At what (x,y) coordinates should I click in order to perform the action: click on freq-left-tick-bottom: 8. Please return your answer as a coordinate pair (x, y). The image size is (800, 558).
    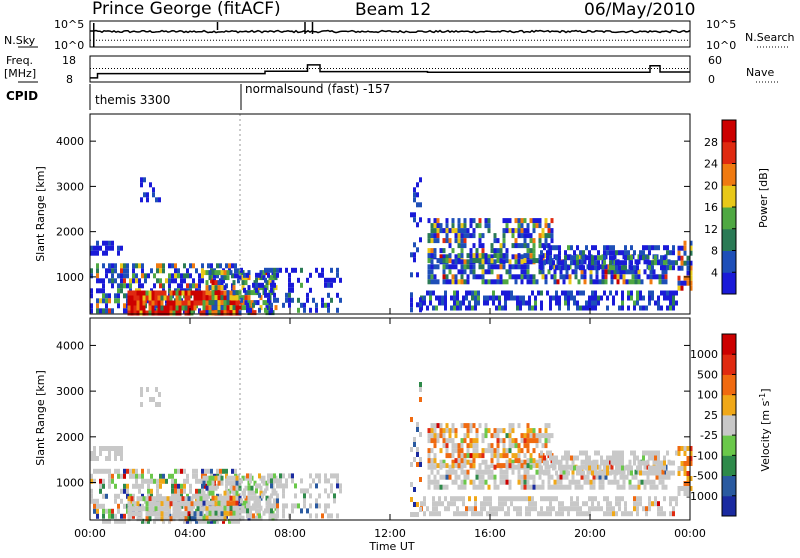
    Looking at the image, I should click on (69, 79).